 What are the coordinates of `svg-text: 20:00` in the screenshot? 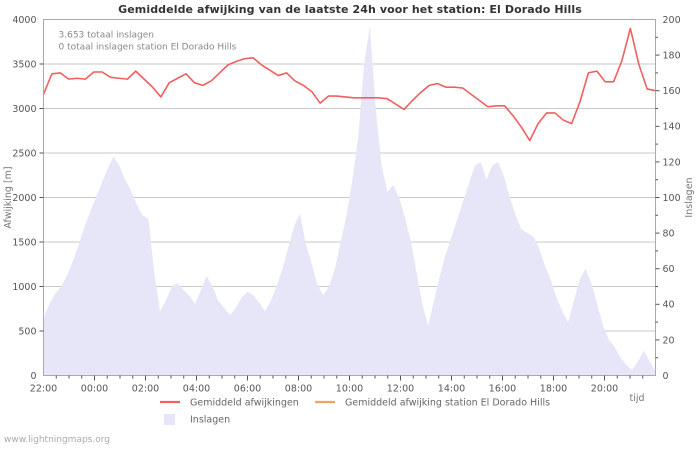 It's located at (604, 389).